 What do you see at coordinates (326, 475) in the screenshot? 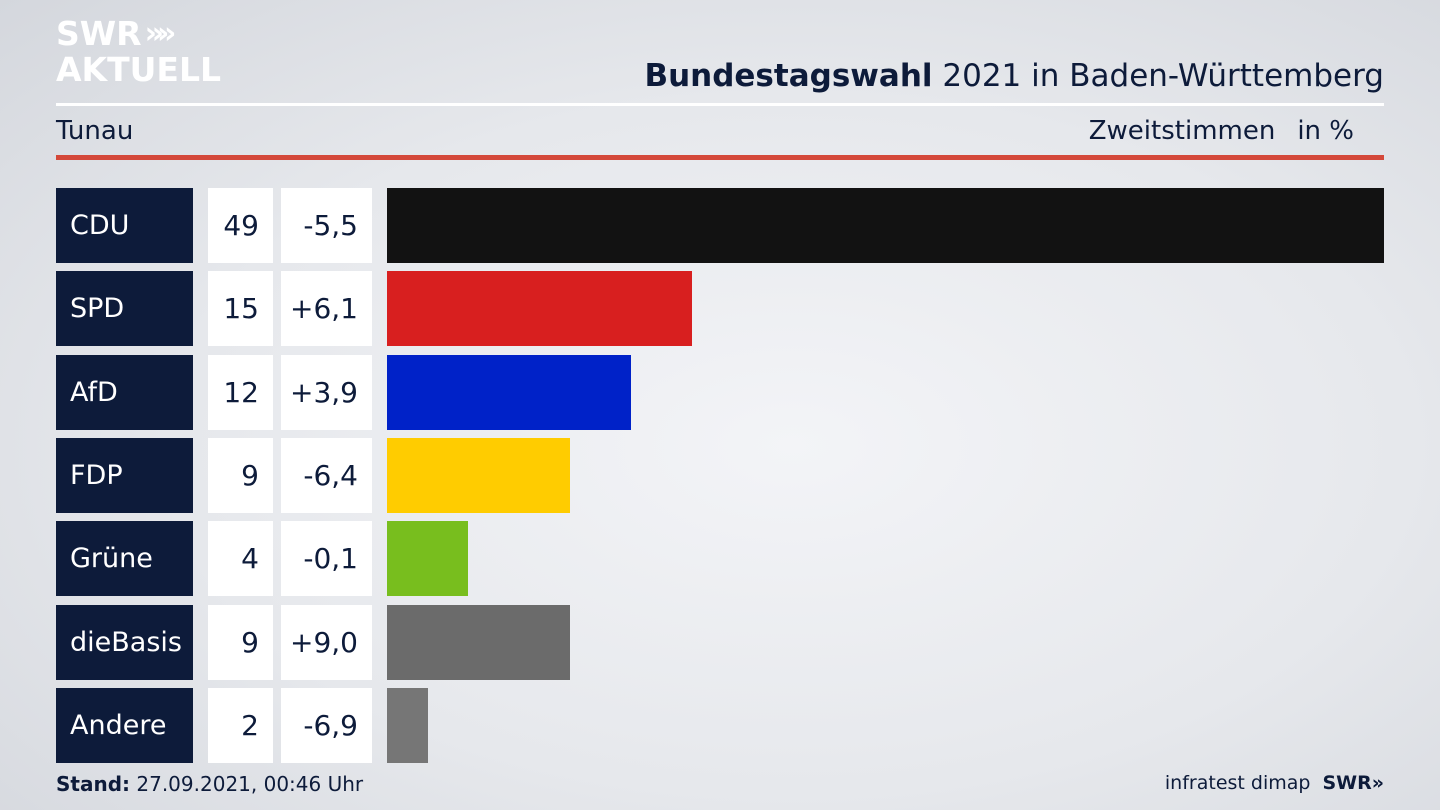
I see `change-value: -6,4` at bounding box center [326, 475].